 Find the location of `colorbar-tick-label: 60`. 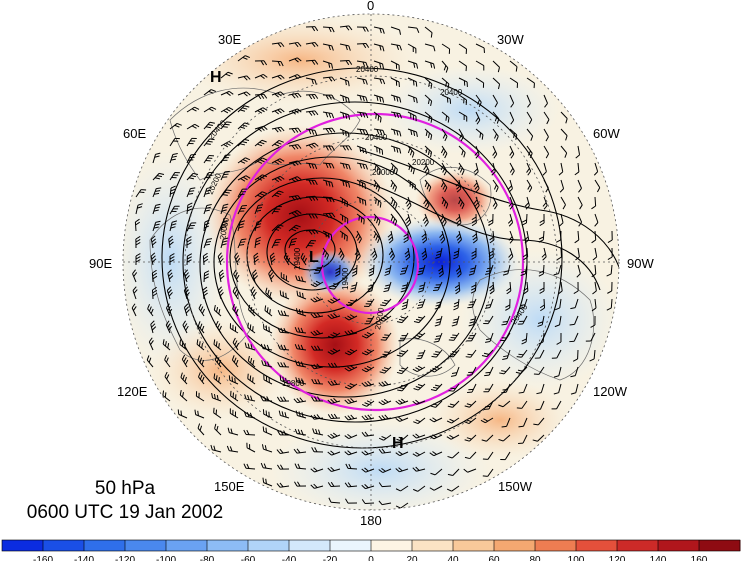

colorbar-tick-label: 60 is located at coordinates (494, 558).